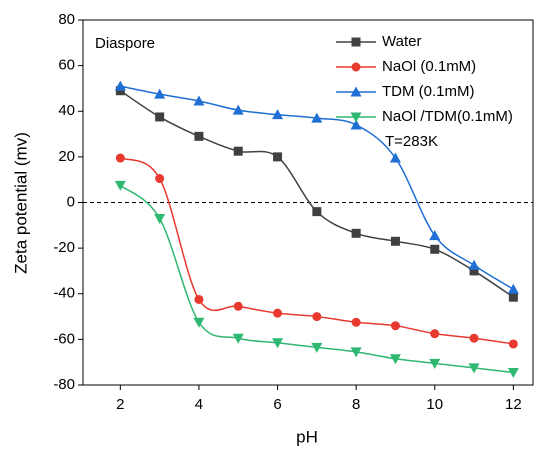 This screenshot has width=535, height=450. I want to click on x-tick-label: 4, so click(199, 404).